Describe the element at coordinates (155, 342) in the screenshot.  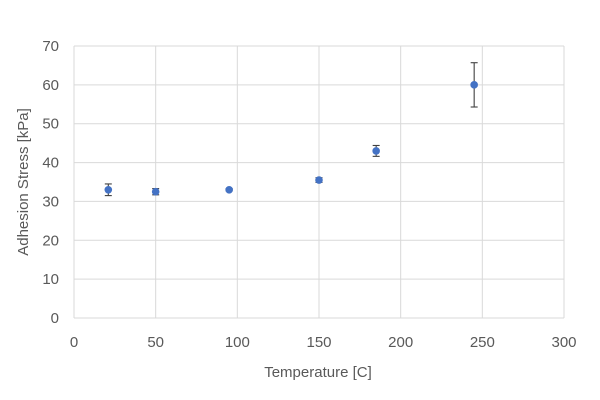
I see `x-tick-label: 50` at that location.